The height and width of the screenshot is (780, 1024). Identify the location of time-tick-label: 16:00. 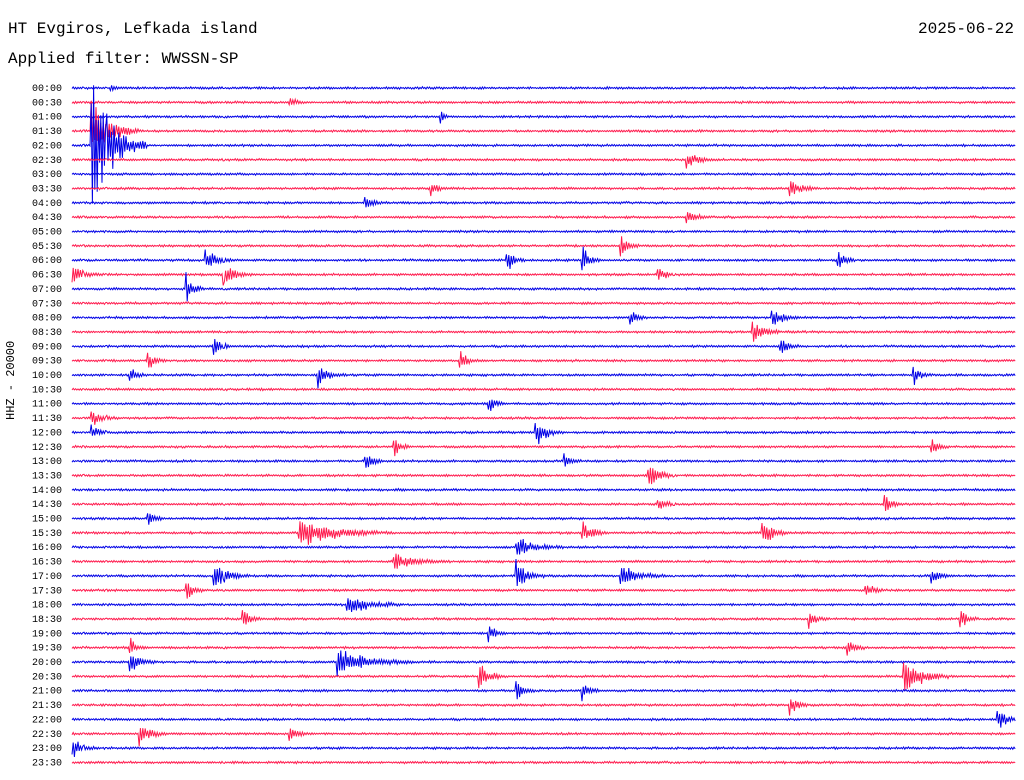
(47, 548).